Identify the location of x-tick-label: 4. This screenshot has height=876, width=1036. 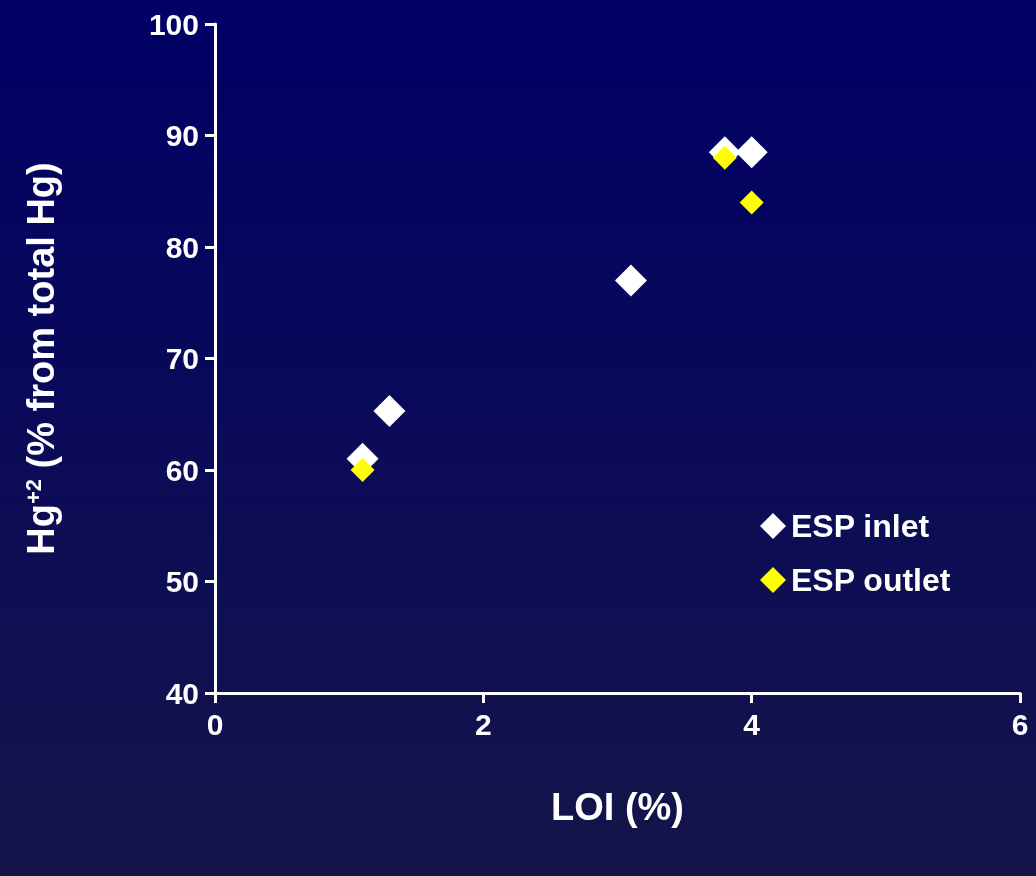
(752, 724).